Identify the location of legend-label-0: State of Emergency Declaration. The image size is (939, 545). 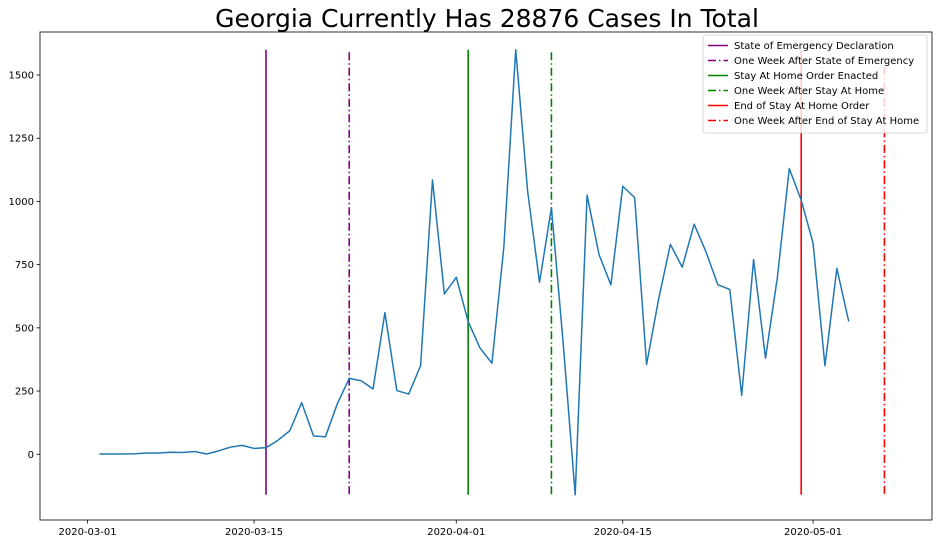
(814, 46).